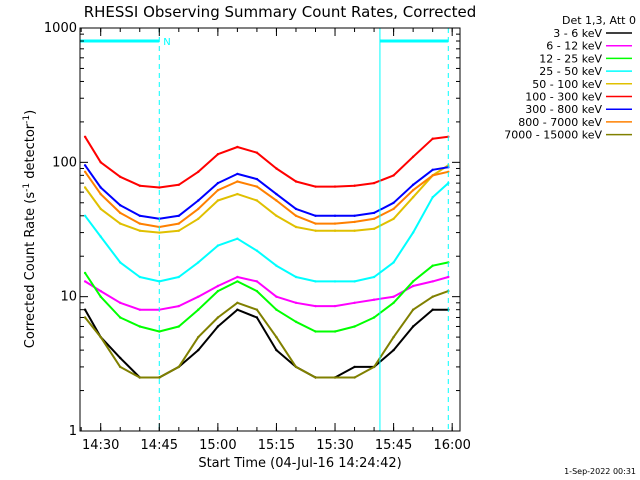 Image resolution: width=640 pixels, height=480 pixels. I want to click on saa-marker-label: N, so click(166, 42).